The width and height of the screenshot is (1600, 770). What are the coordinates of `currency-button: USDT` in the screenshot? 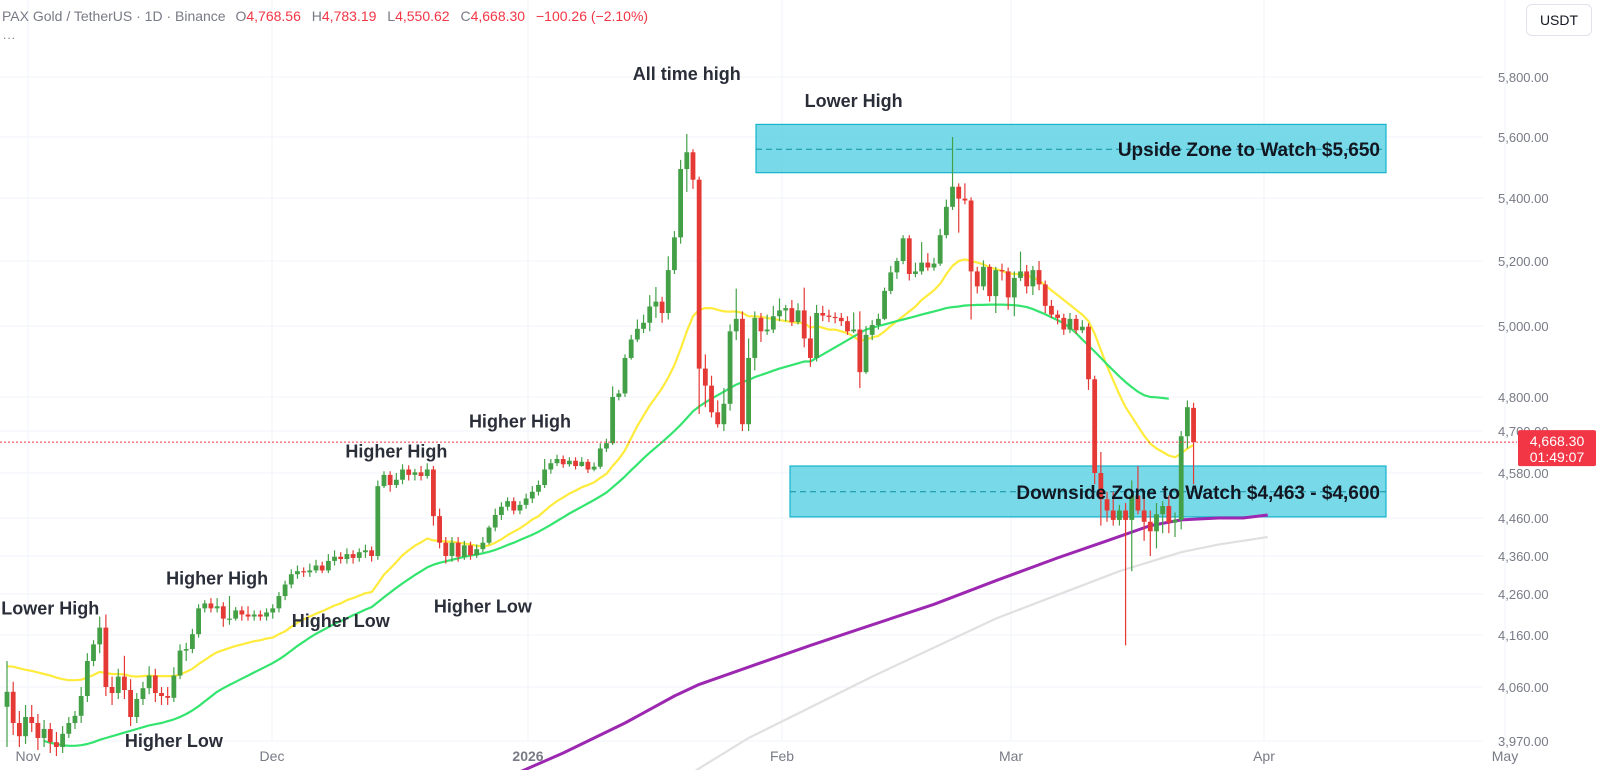 It's located at (1559, 20).